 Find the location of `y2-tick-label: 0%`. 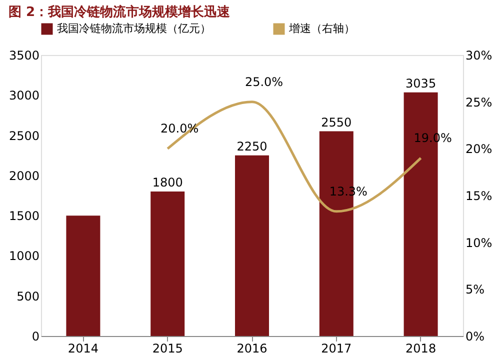

y2-tick-label: 0% is located at coordinates (475, 337).